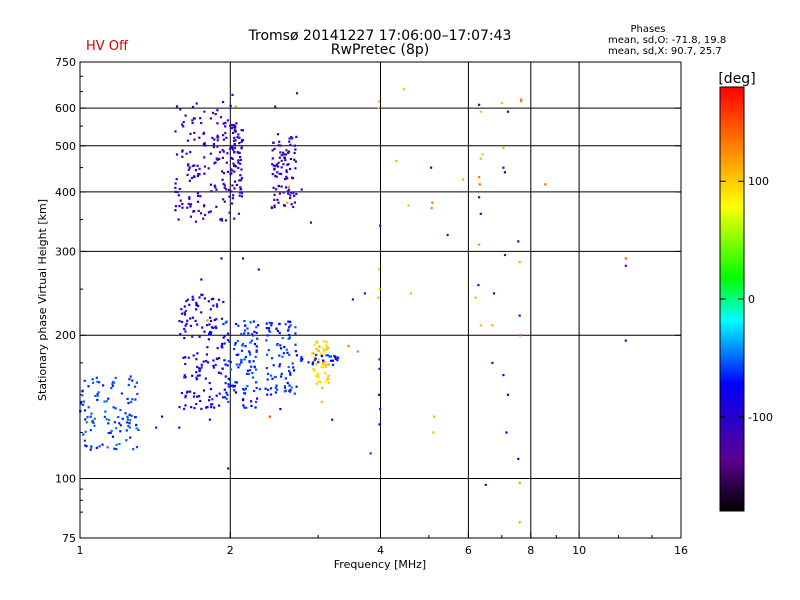 The height and width of the screenshot is (600, 800). Describe the element at coordinates (380, 564) in the screenshot. I see `x-axis-label: Frequency [MHz]` at that location.